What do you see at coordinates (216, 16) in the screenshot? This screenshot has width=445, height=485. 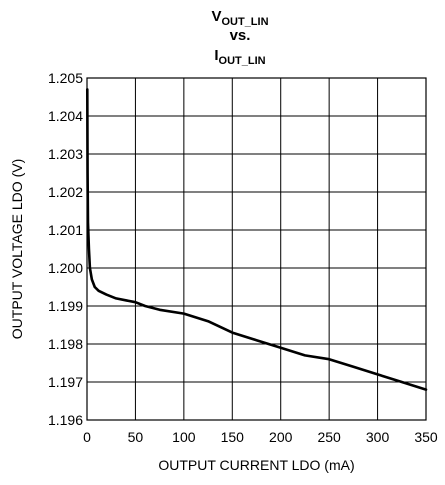 I see `title-v-main: V` at bounding box center [216, 16].